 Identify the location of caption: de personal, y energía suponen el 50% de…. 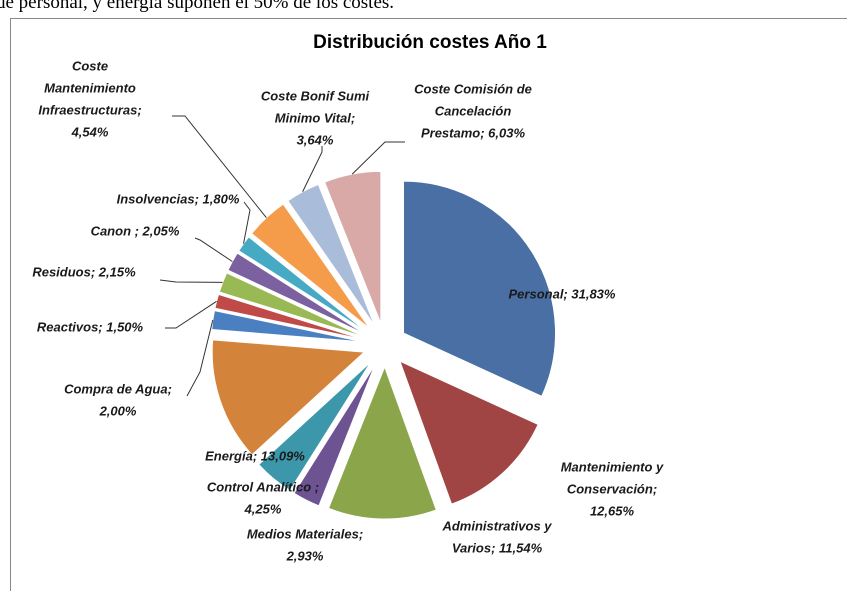
(197, 6).